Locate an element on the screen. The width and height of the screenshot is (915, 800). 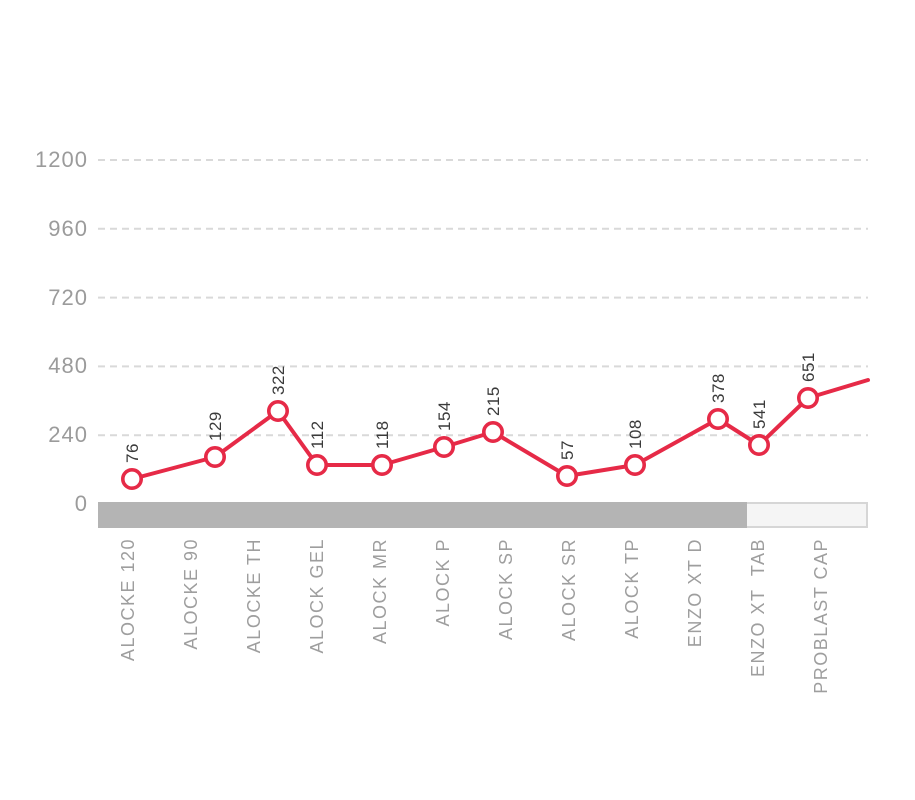
x-category-label-text: ALOCK P is located at coordinates (443, 582).